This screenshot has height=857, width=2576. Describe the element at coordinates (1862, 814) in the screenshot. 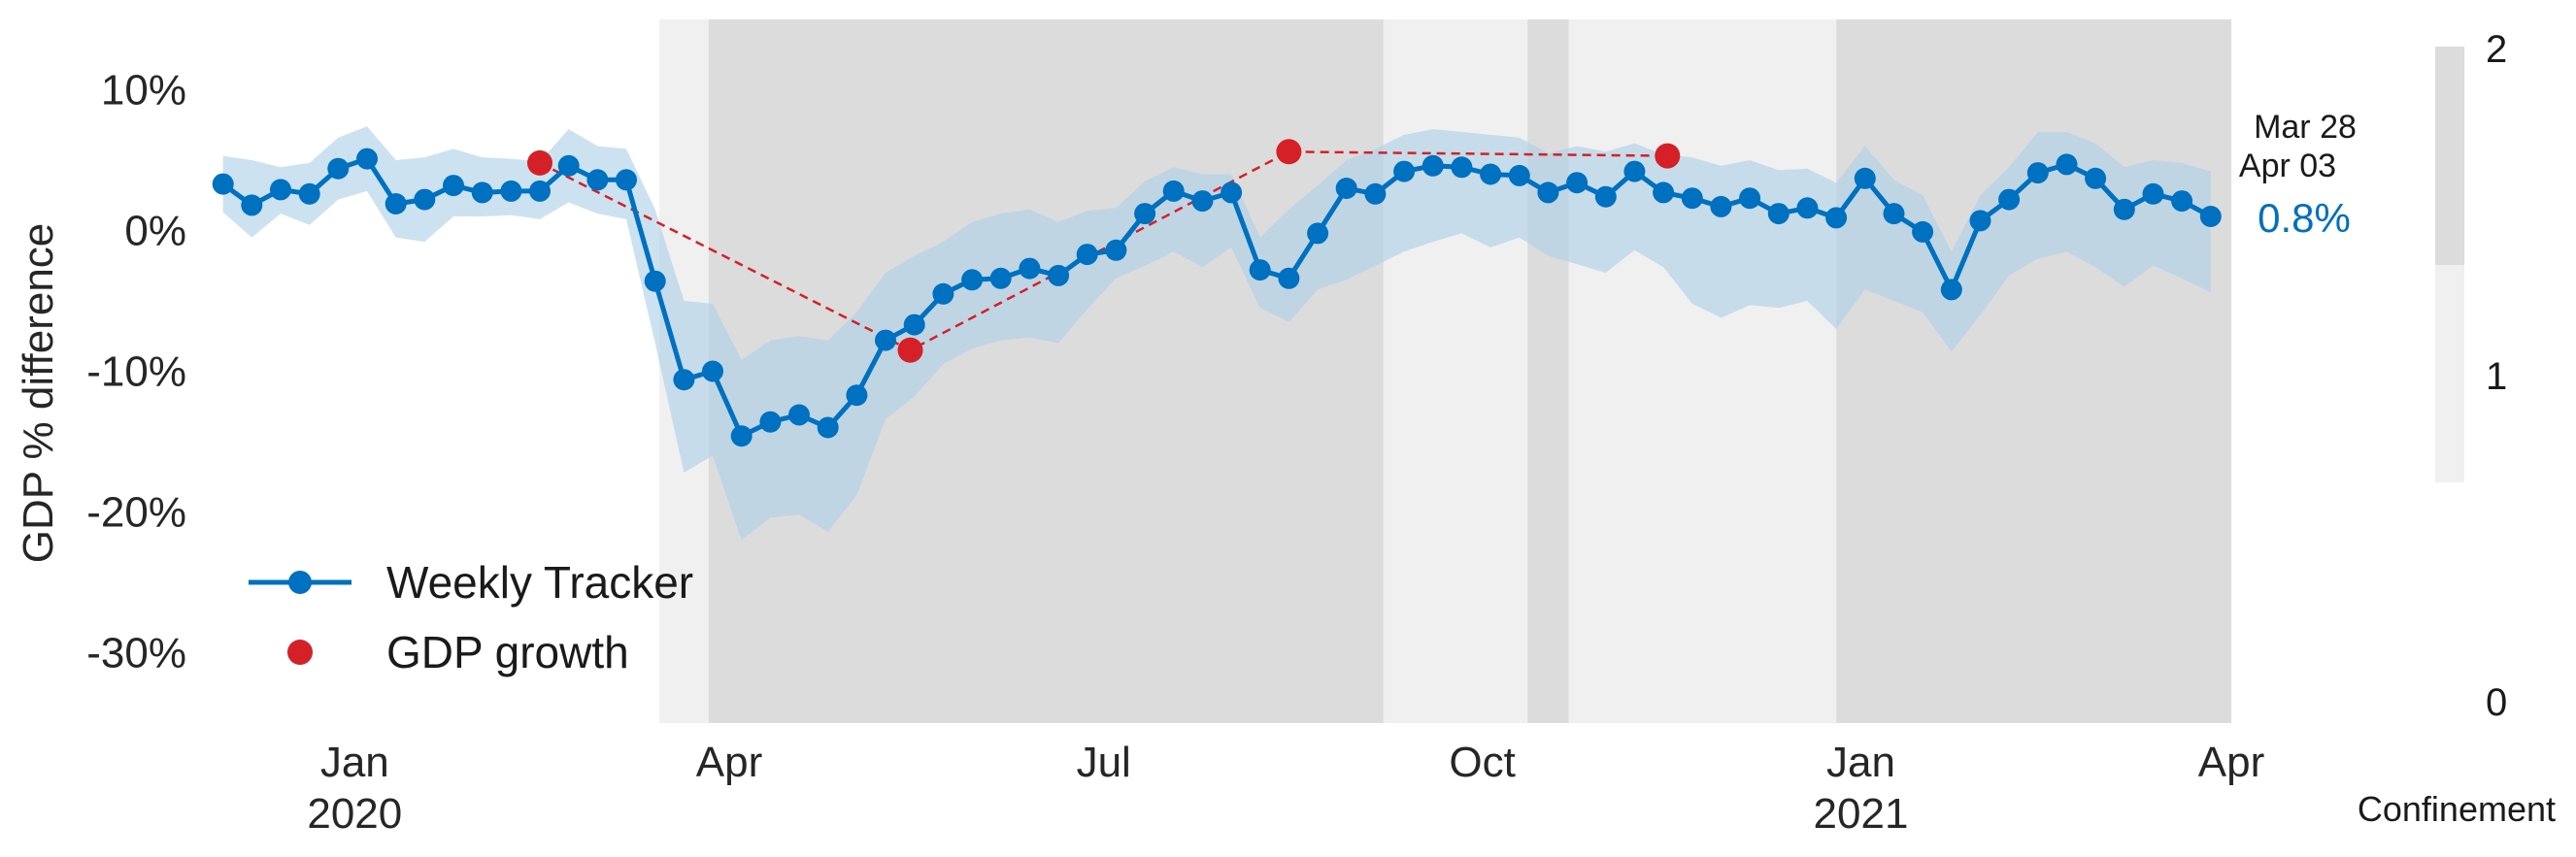

I see `x-tick-year-label: 2021` at that location.